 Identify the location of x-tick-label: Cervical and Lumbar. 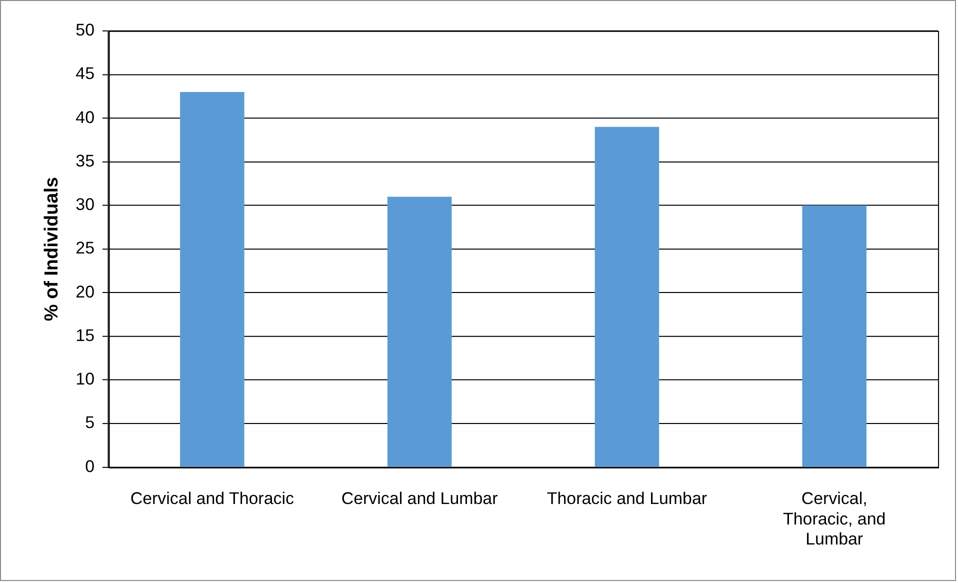
(419, 498).